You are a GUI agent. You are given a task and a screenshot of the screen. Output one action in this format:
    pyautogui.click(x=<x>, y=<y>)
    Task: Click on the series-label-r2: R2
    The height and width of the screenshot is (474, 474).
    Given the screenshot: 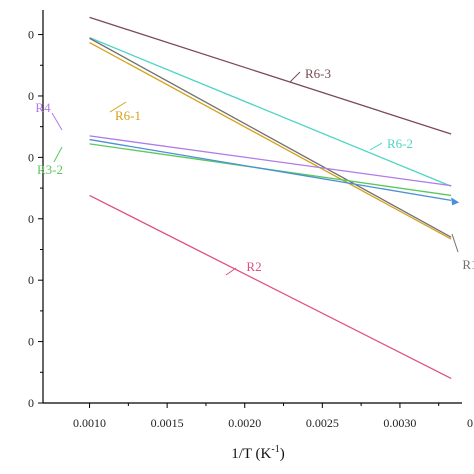 What is the action you would take?
    pyautogui.click(x=253, y=266)
    